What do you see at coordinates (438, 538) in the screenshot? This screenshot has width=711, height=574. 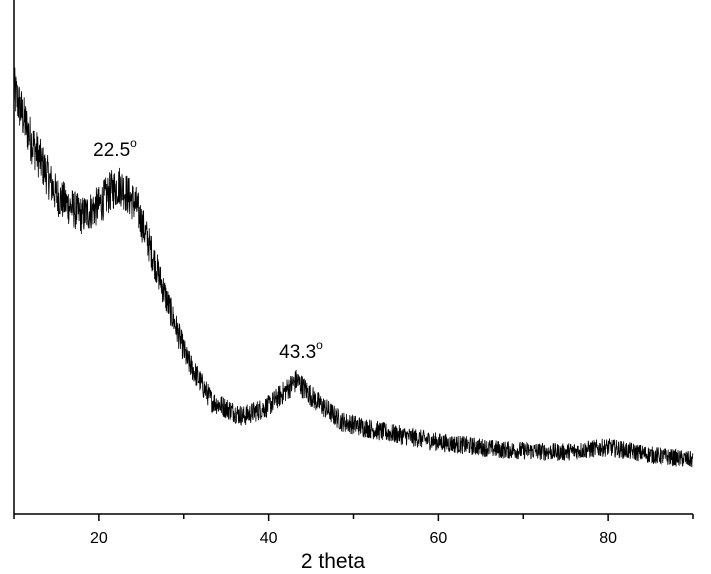 I see `x-tick-label: 60` at bounding box center [438, 538].